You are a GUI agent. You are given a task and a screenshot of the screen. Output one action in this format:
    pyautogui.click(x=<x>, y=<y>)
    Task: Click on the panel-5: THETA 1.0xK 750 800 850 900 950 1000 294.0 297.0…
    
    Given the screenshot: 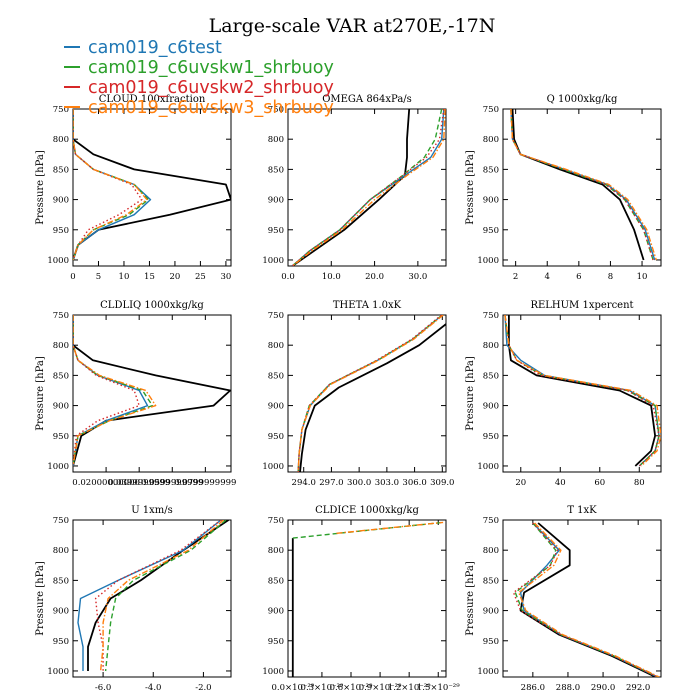 What is the action you would take?
    pyautogui.click(x=358, y=394)
    